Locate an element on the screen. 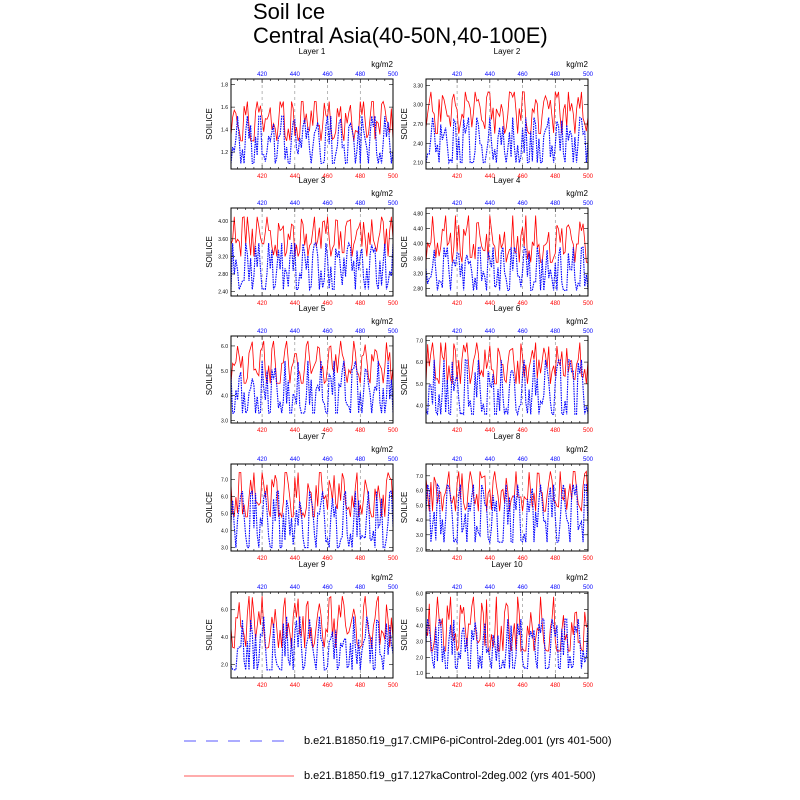 The width and height of the screenshot is (800, 800). y-tick-label: 3.30 is located at coordinates (418, 86).